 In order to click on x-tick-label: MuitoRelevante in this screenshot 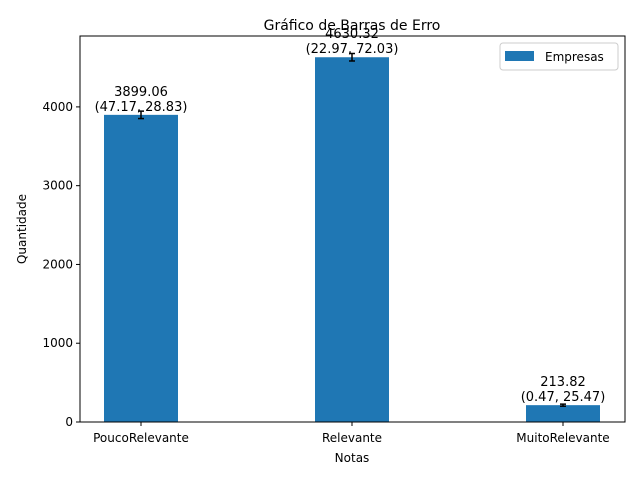, I will do `click(562, 438)`.